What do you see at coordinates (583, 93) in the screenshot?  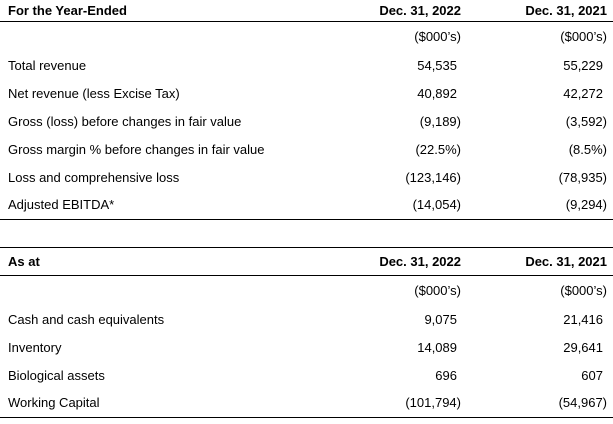 I see `value-2021: 42,272` at bounding box center [583, 93].